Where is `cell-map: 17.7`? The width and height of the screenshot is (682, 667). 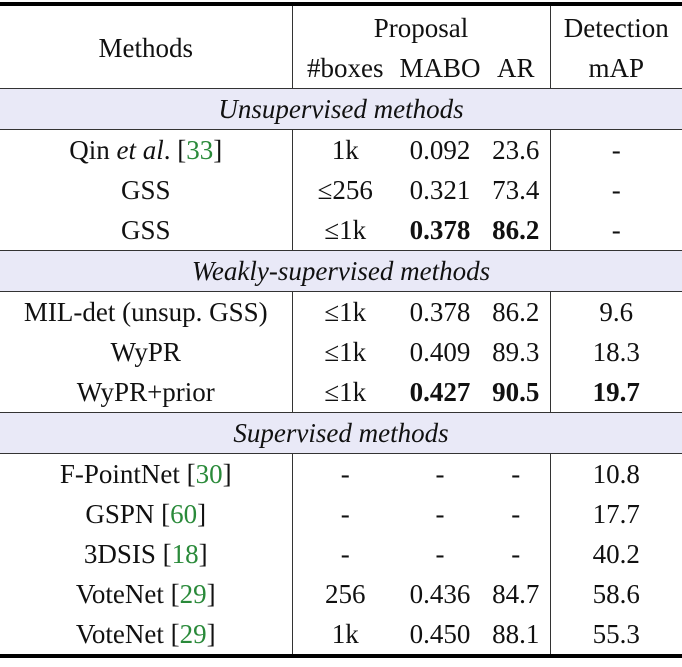
cell-map: 17.7 is located at coordinates (615, 514).